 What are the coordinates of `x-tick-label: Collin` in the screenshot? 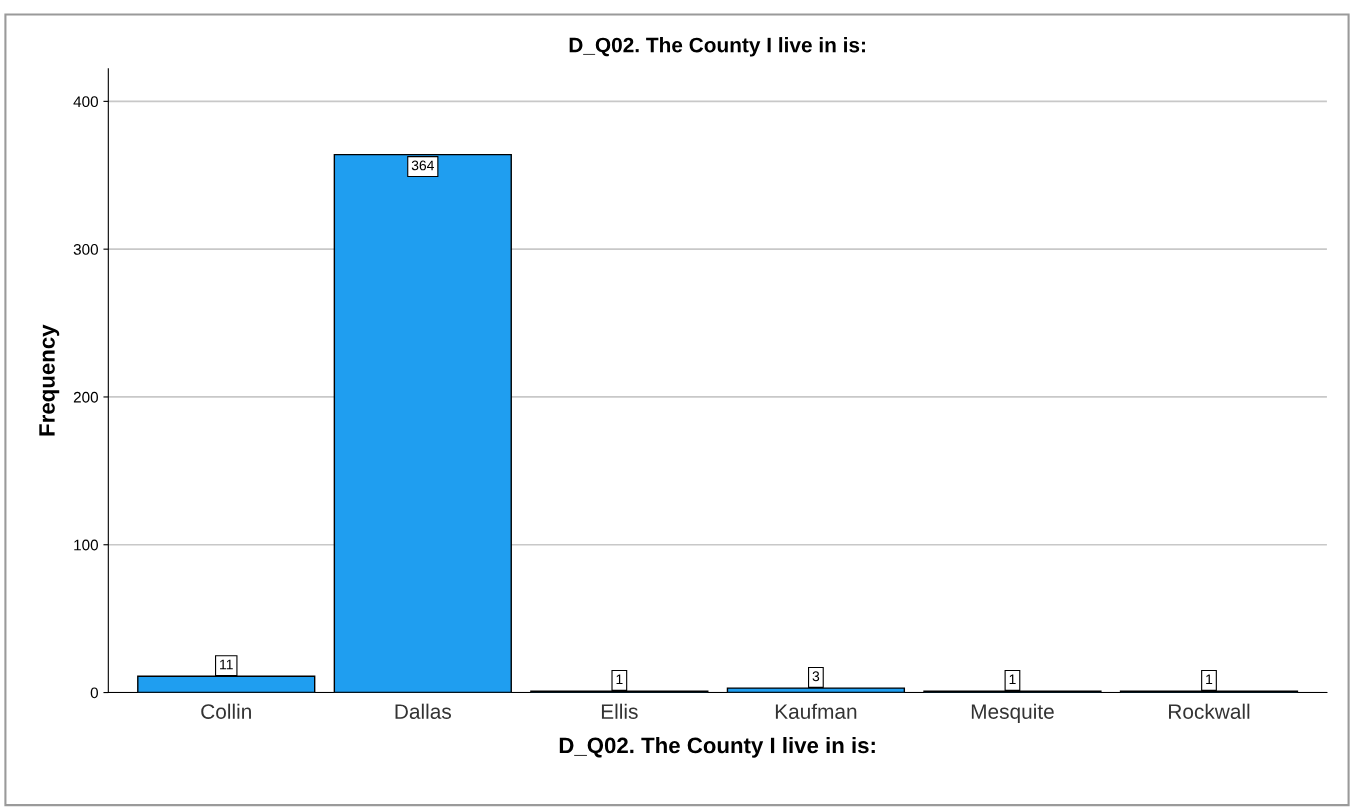 It's located at (226, 711).